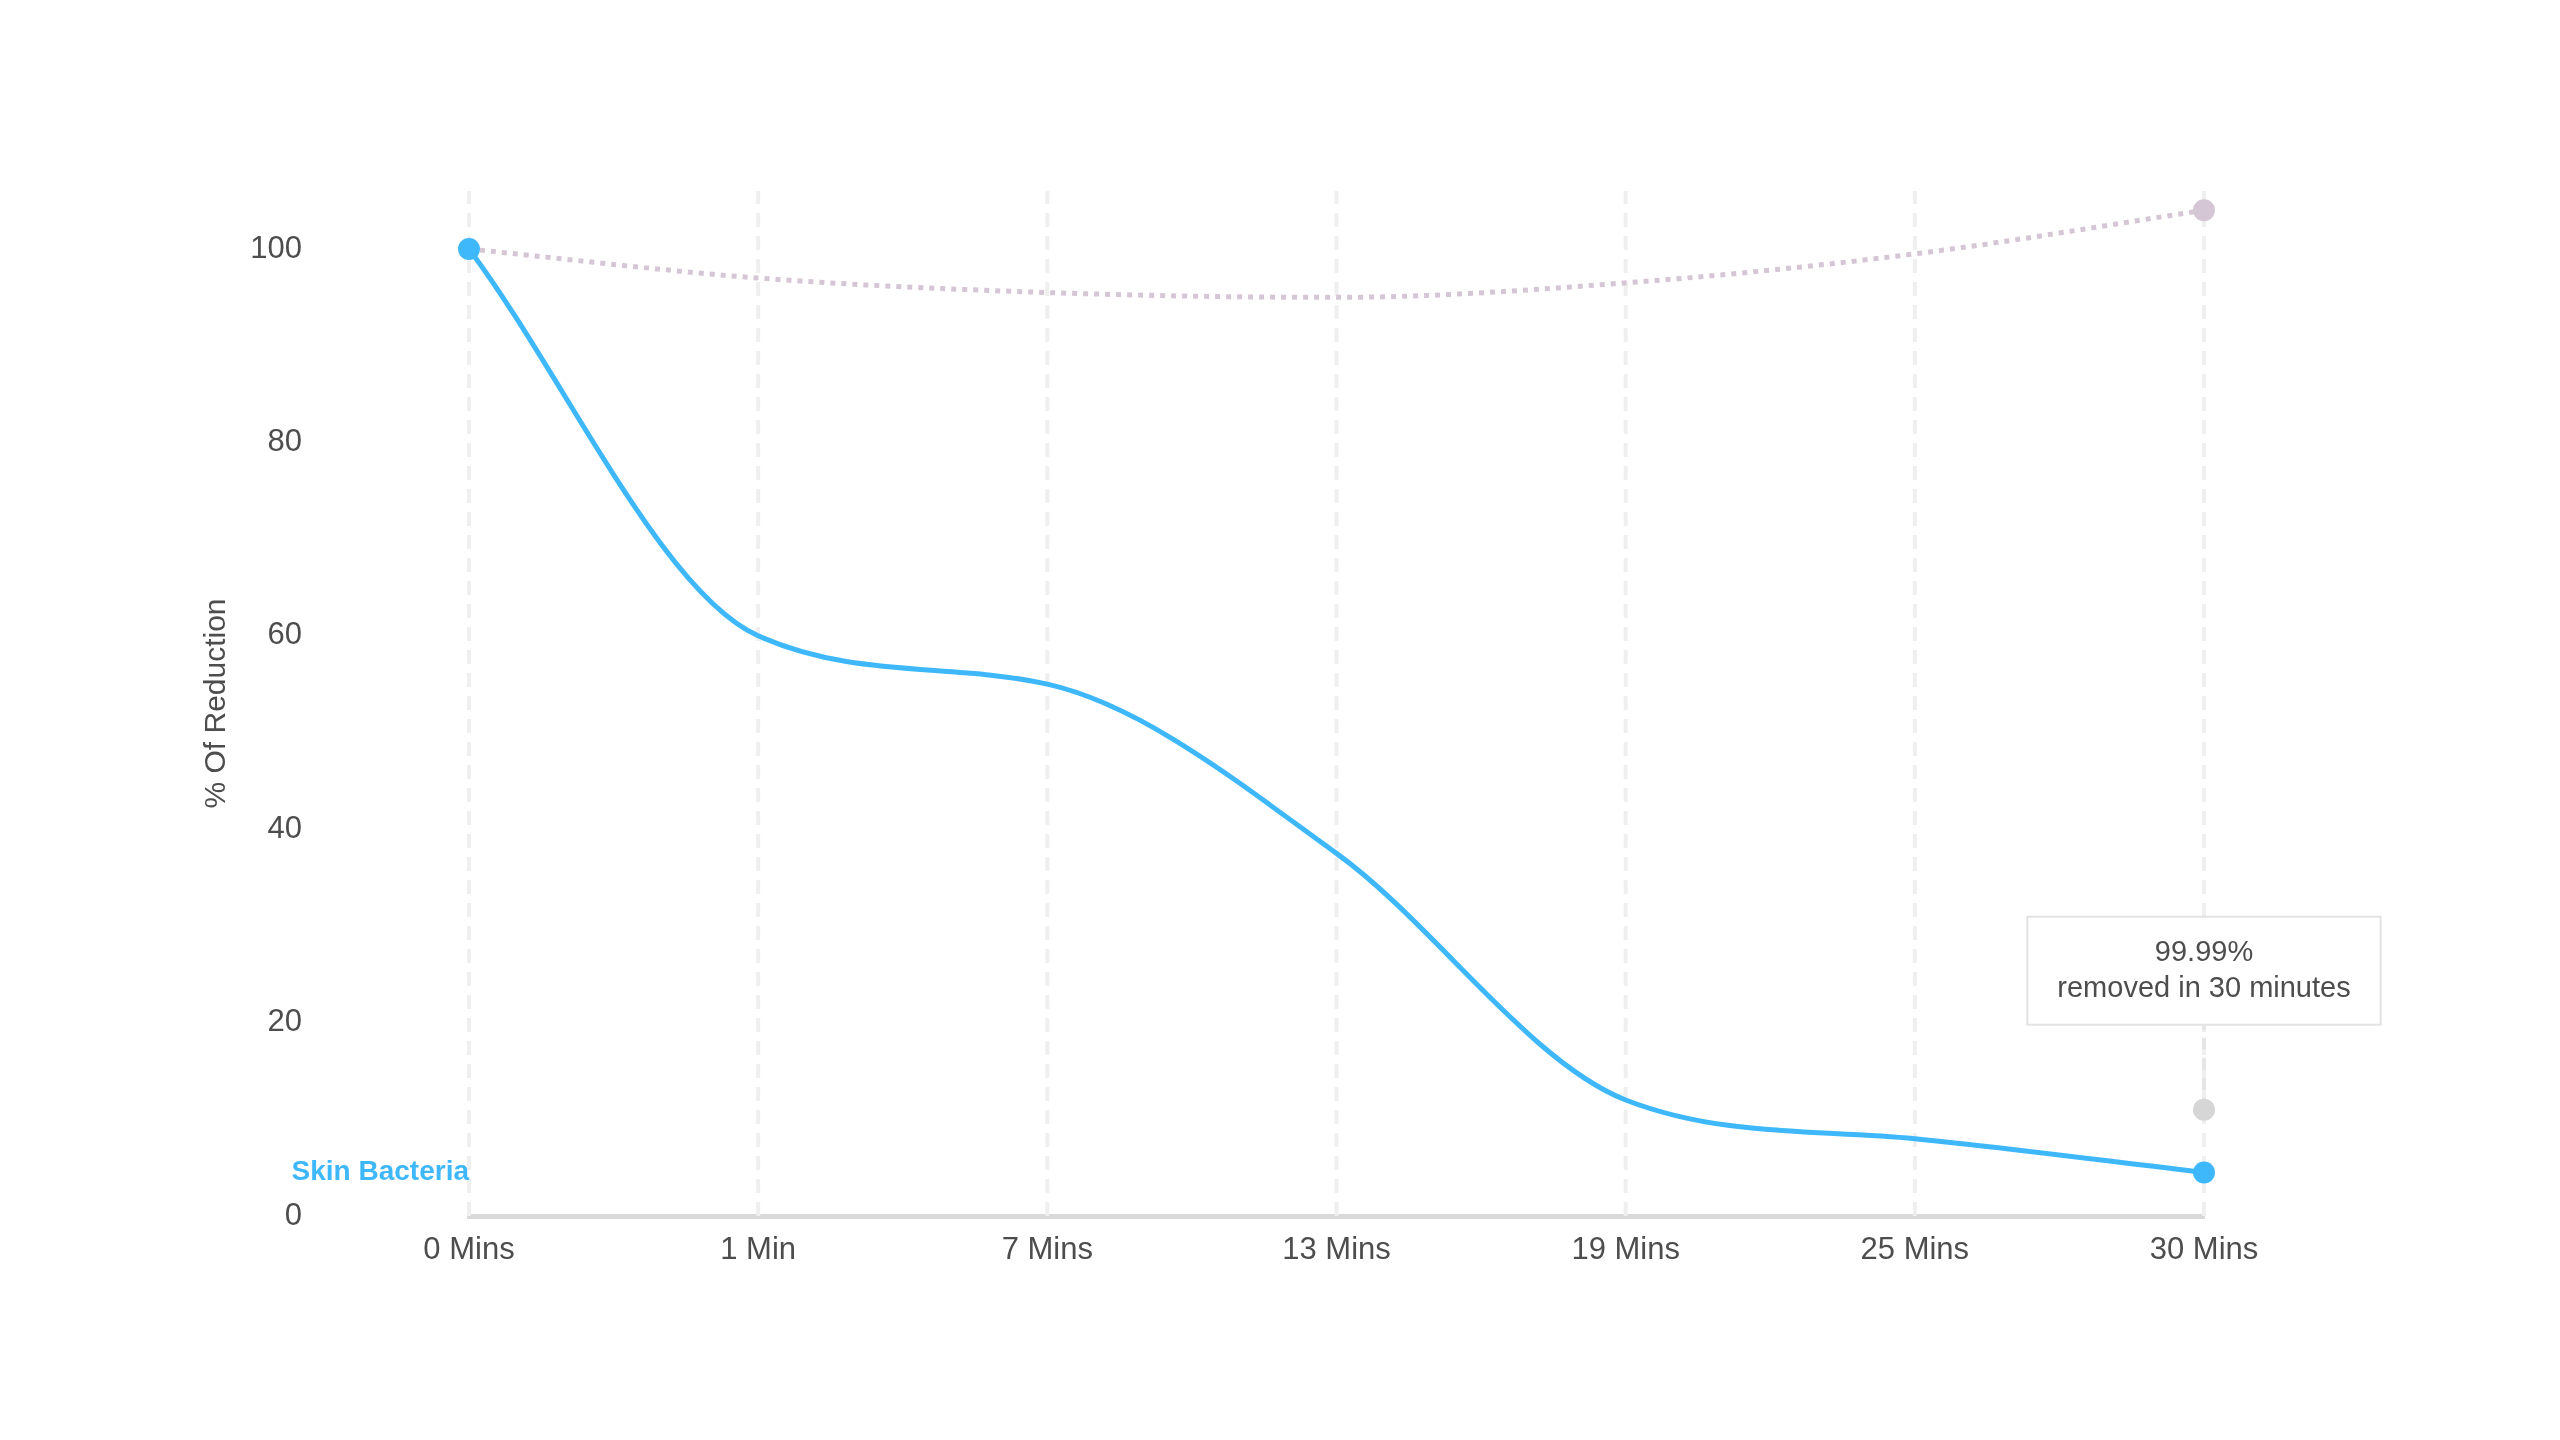 The image size is (2560, 1440). Describe the element at coordinates (380, 1171) in the screenshot. I see `text: Skin Bacteria` at that location.